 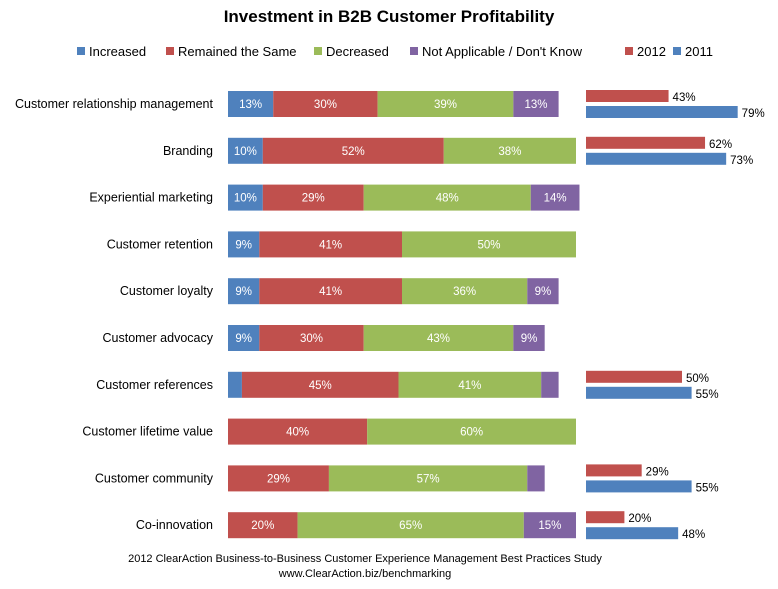 I want to click on data-label: 57%, so click(x=428, y=479).